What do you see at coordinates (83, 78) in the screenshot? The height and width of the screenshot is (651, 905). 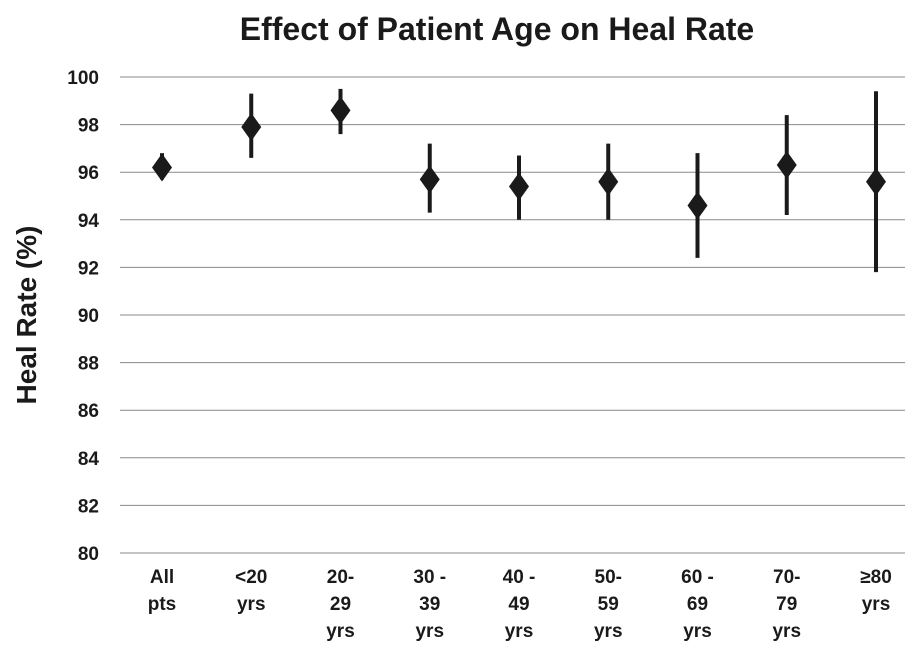 I see `y-tick-label: 100` at bounding box center [83, 78].